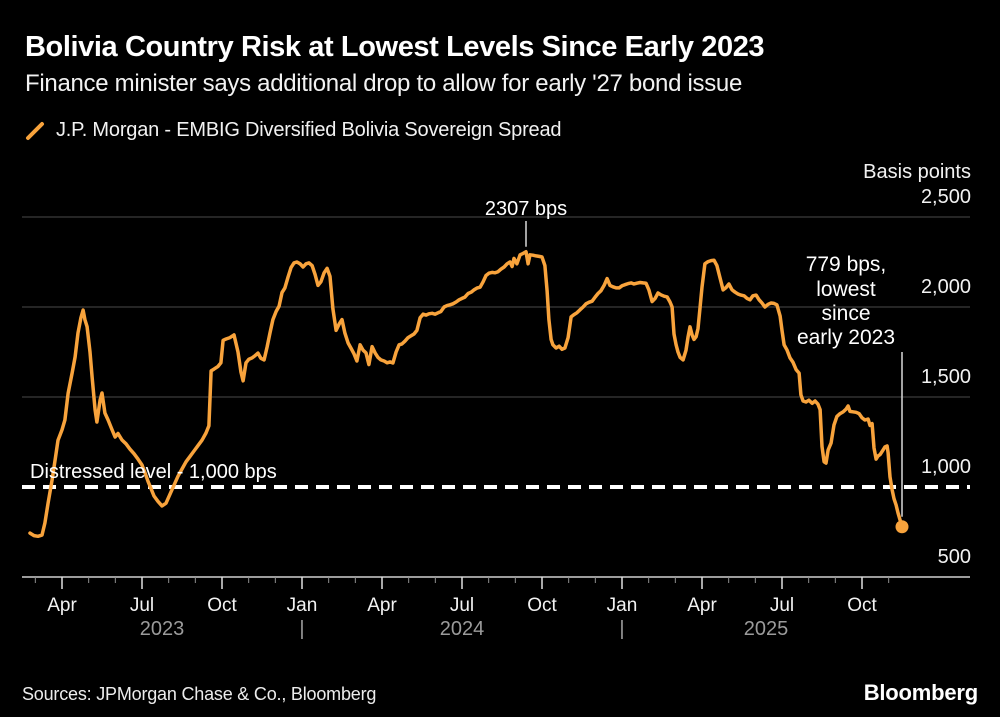  I want to click on legend-swatch-icon, so click(35, 130).